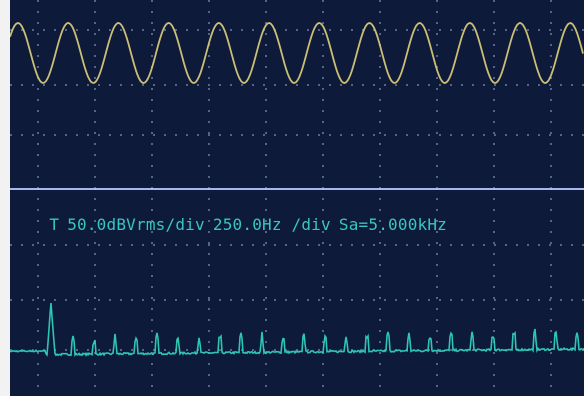  Describe the element at coordinates (271, 224) in the screenshot. I see `frequency-span: 250.0Hz /div` at that location.